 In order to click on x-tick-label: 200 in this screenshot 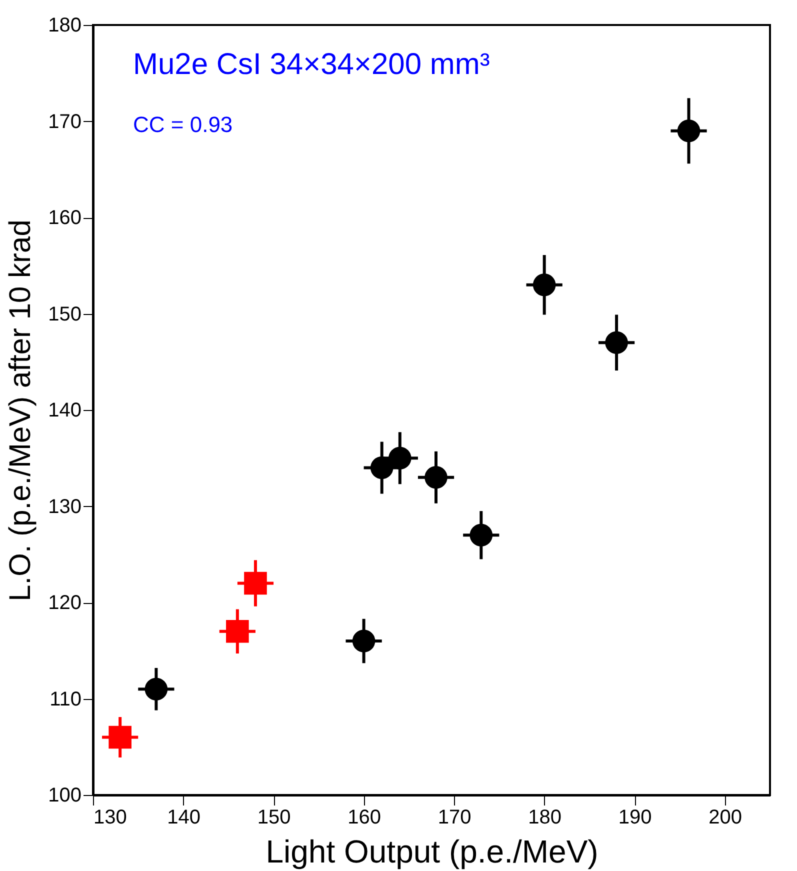, I will do `click(725, 817)`.